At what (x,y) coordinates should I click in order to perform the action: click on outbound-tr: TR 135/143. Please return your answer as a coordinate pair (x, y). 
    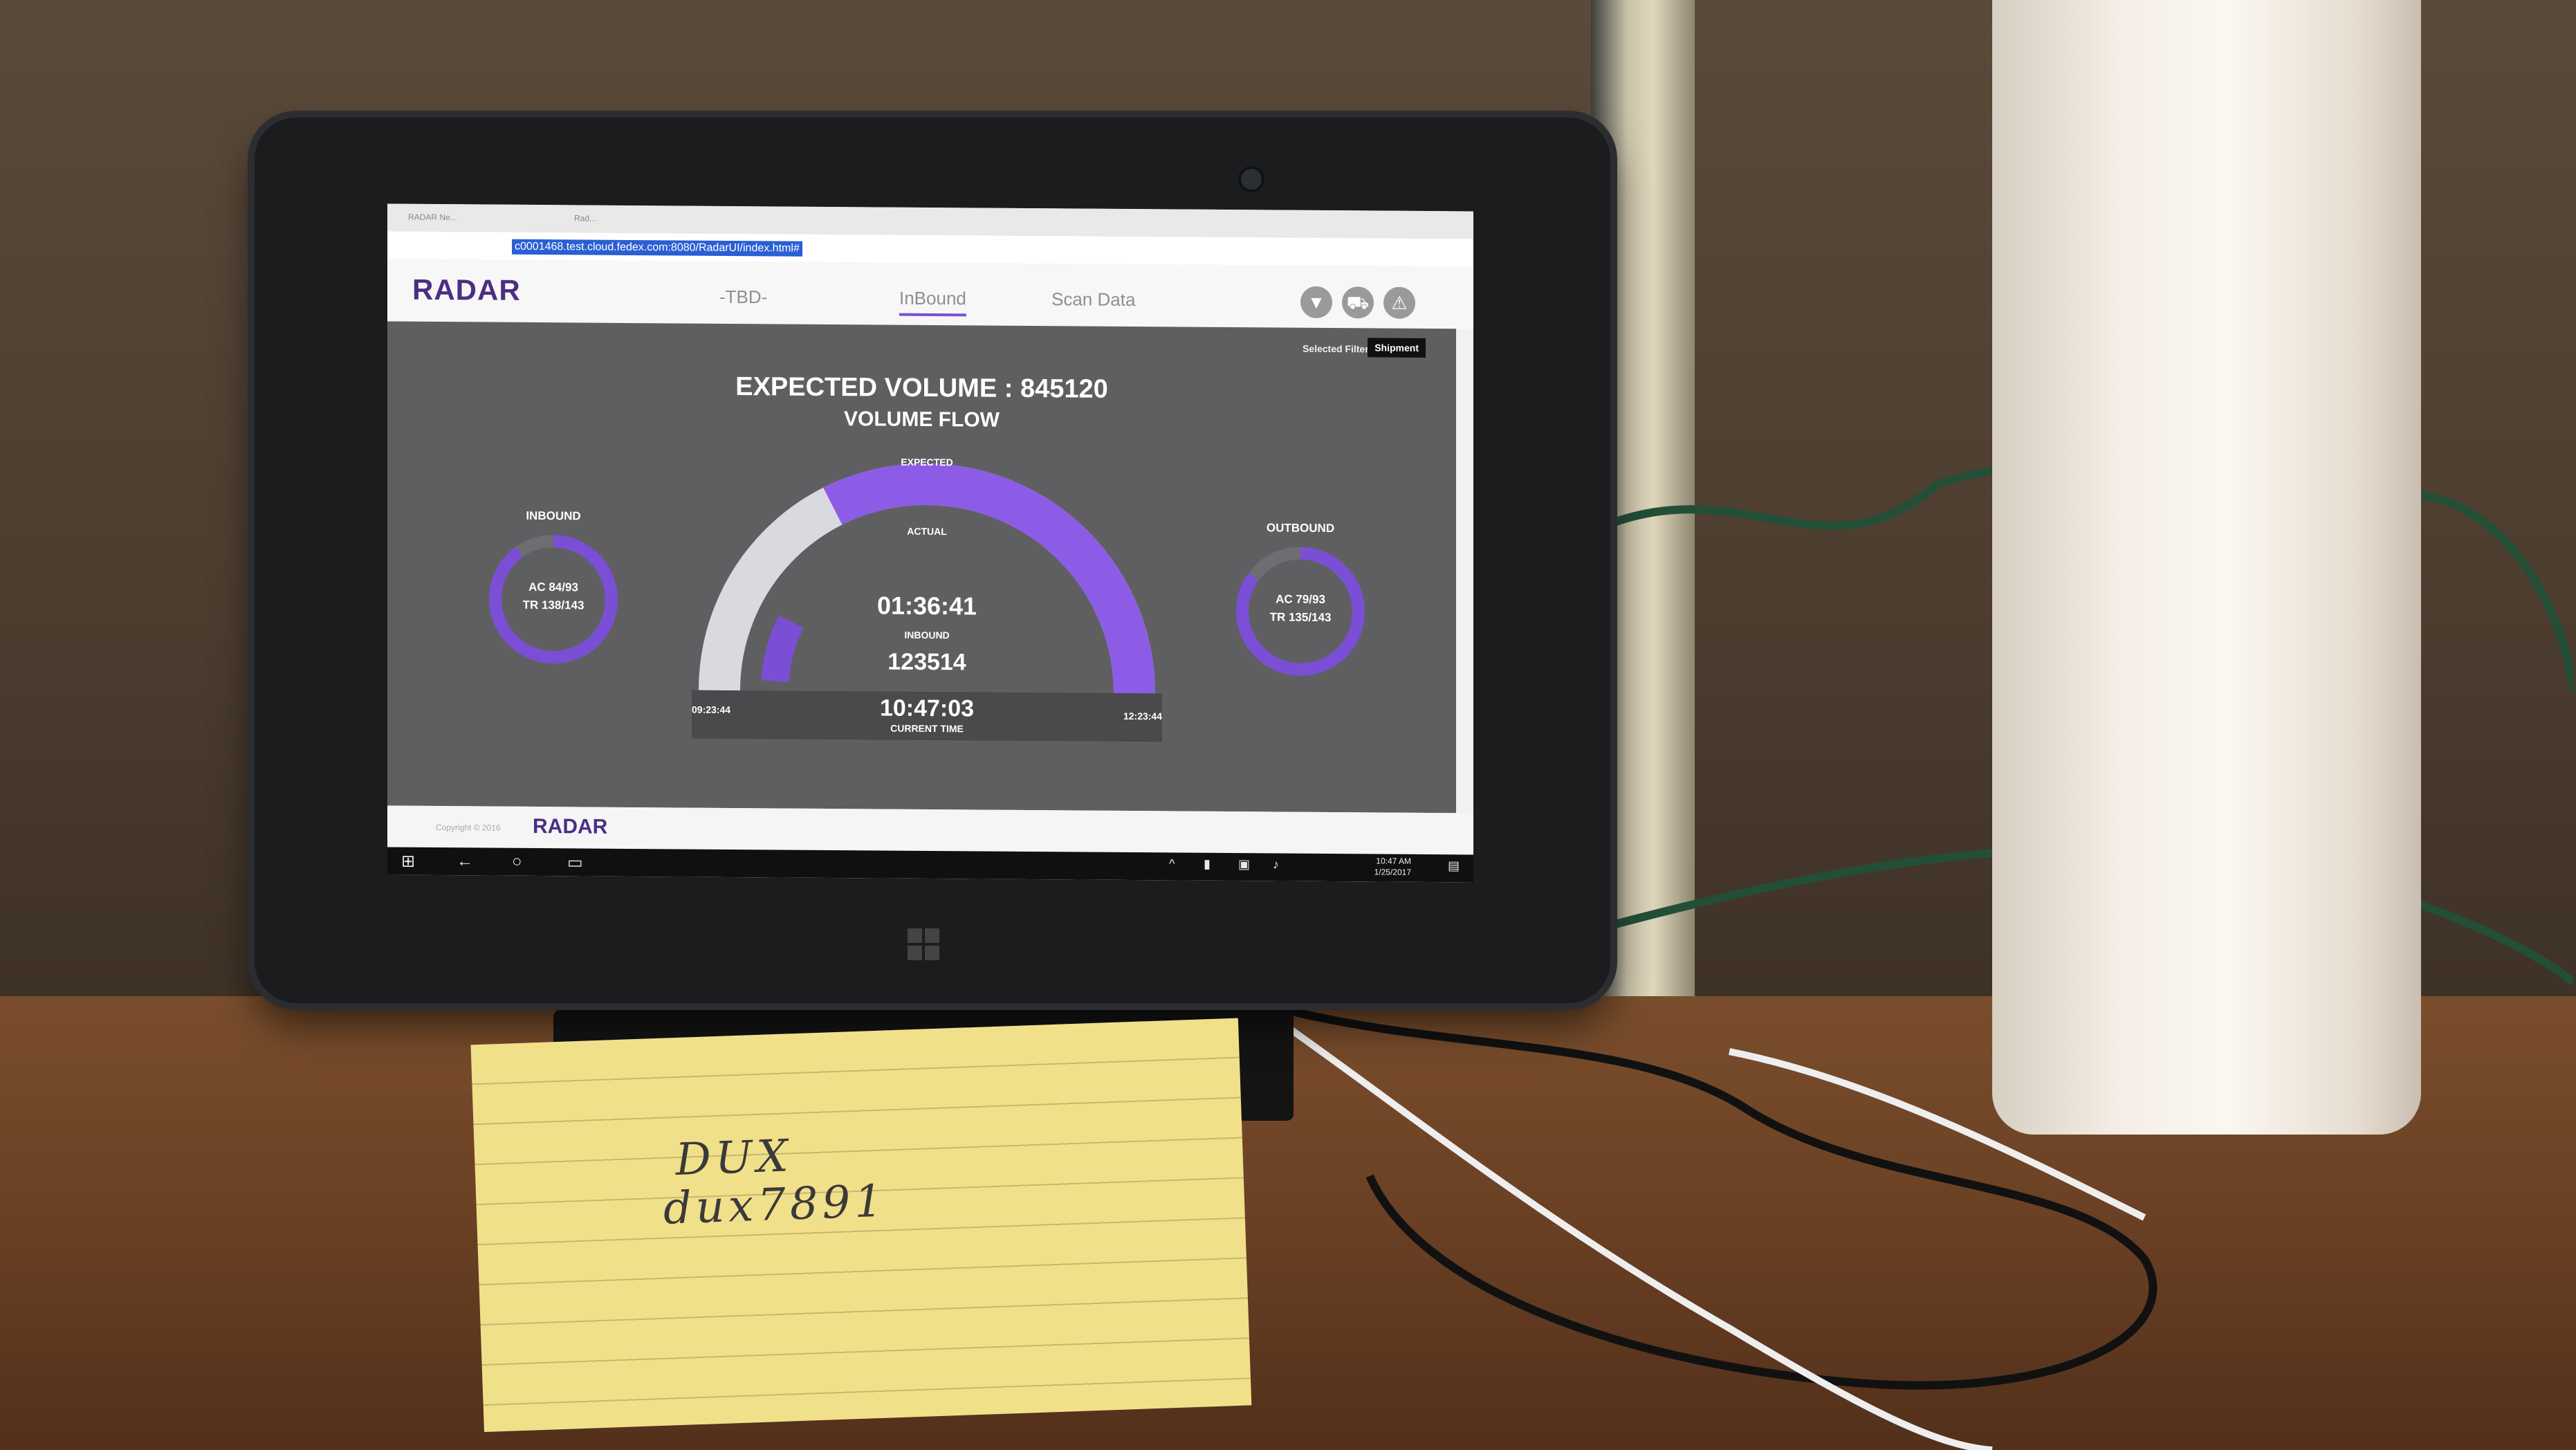
    Looking at the image, I should click on (1300, 617).